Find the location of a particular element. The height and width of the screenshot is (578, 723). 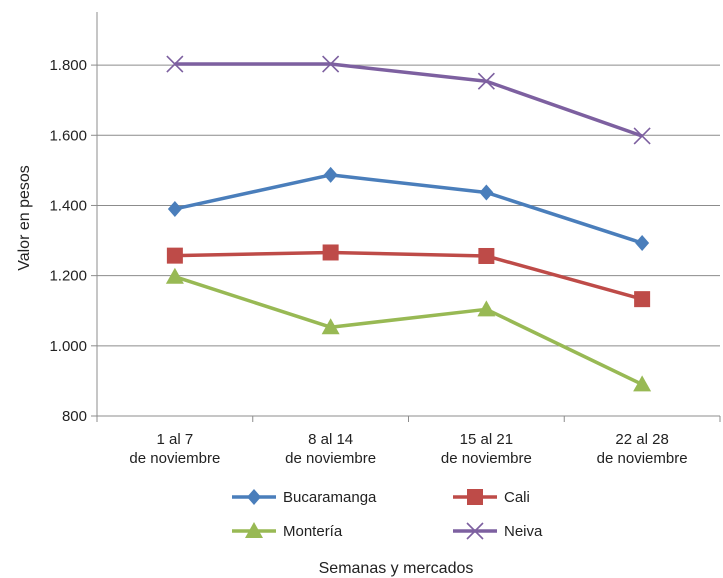

legend-label: Bucaramanga is located at coordinates (330, 497).